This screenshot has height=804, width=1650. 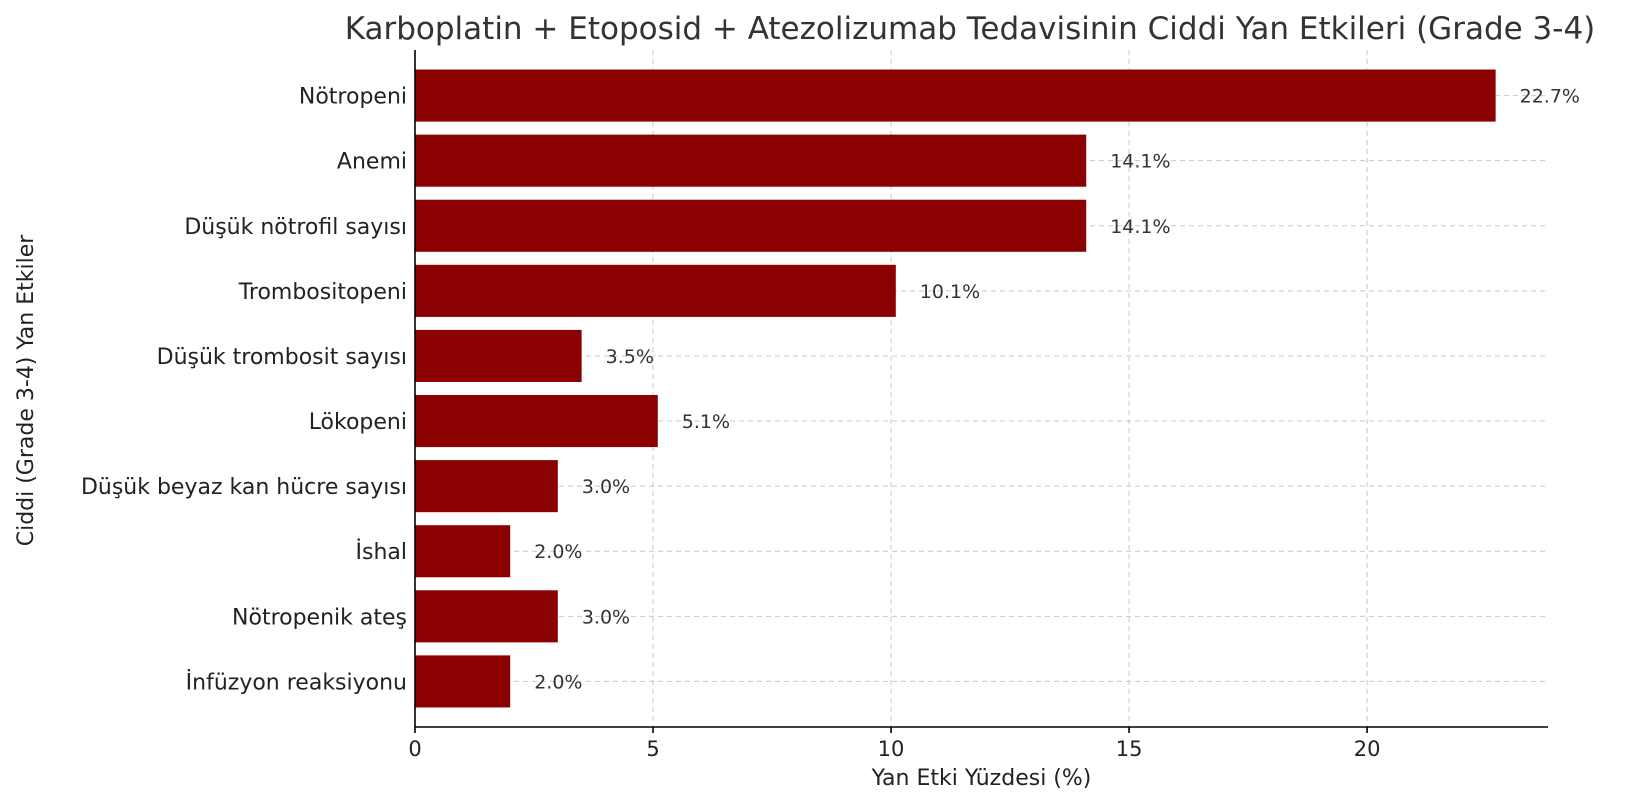 What do you see at coordinates (630, 357) in the screenshot?
I see `value-label: 3.5%` at bounding box center [630, 357].